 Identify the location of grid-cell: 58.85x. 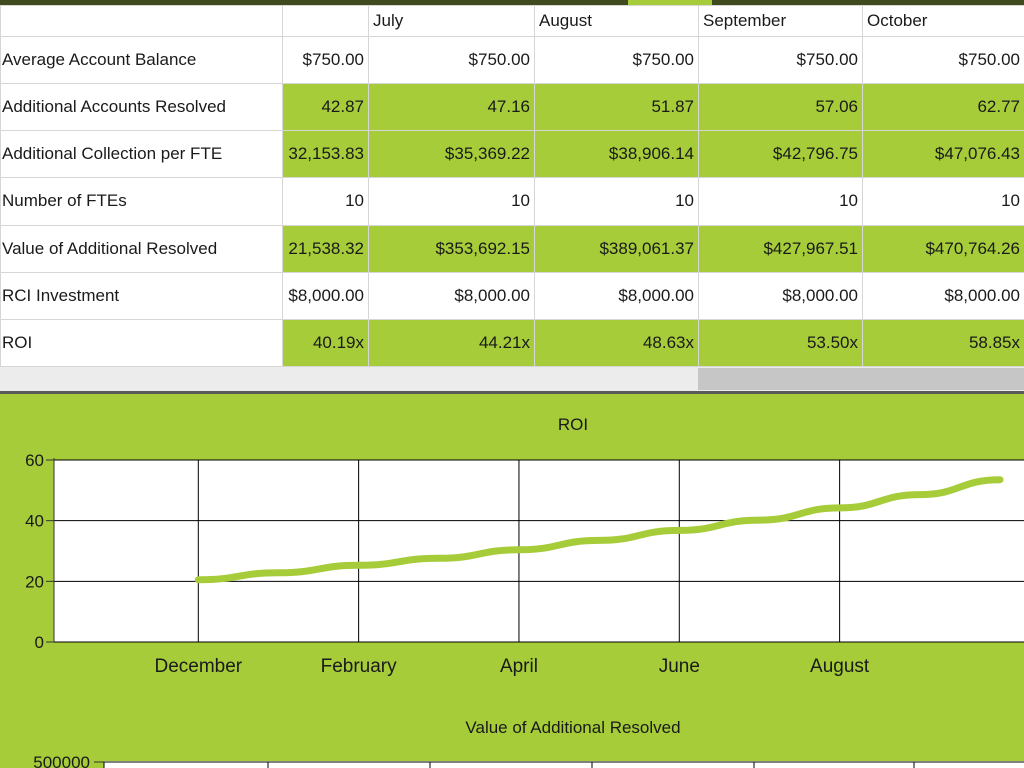
(943, 343).